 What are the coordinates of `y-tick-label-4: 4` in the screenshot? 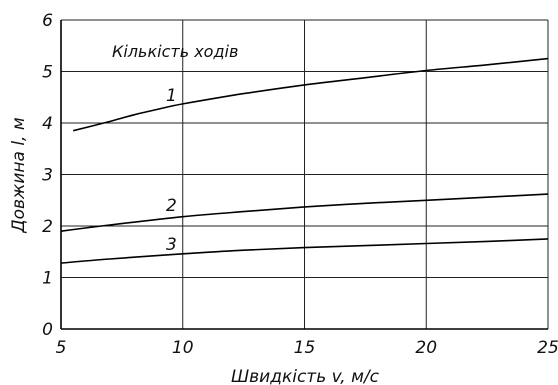 It's located at (47, 124).